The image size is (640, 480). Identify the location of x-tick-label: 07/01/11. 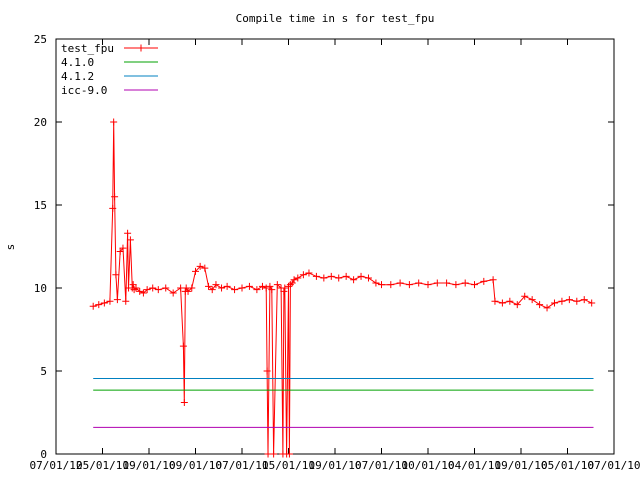
(242, 465).